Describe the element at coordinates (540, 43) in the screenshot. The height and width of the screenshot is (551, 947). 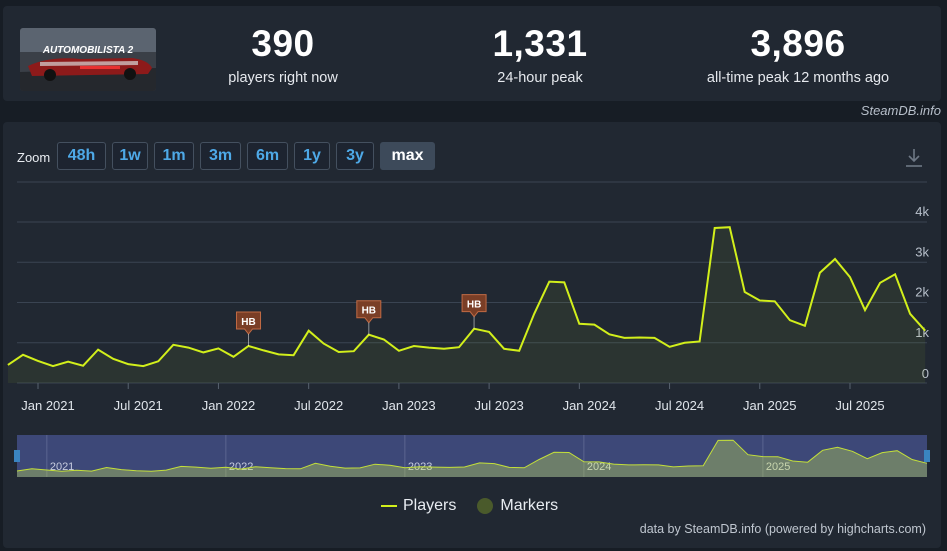
I see `peak-24h-value: 1,331` at that location.